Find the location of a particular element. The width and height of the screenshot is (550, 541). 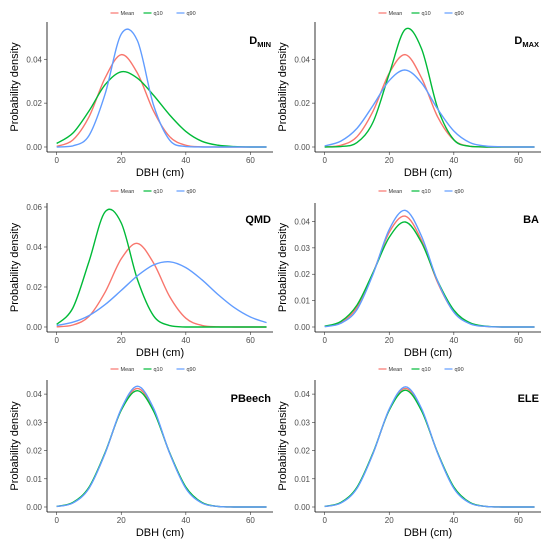

panel-title: QMD is located at coordinates (258, 220).